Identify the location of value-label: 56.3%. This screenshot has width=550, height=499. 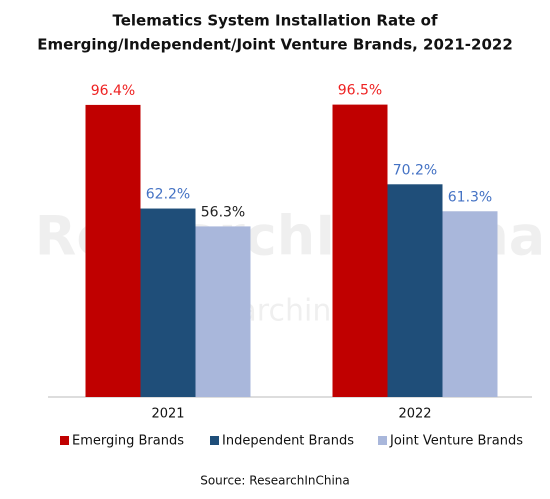
(223, 212).